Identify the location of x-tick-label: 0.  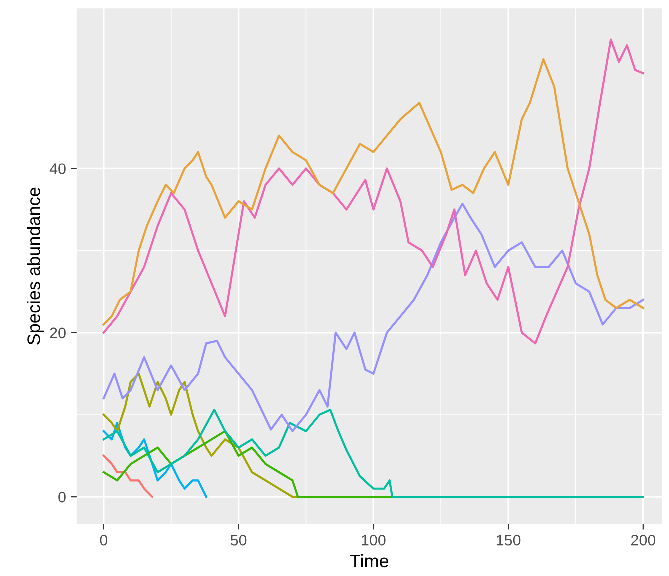
(104, 540).